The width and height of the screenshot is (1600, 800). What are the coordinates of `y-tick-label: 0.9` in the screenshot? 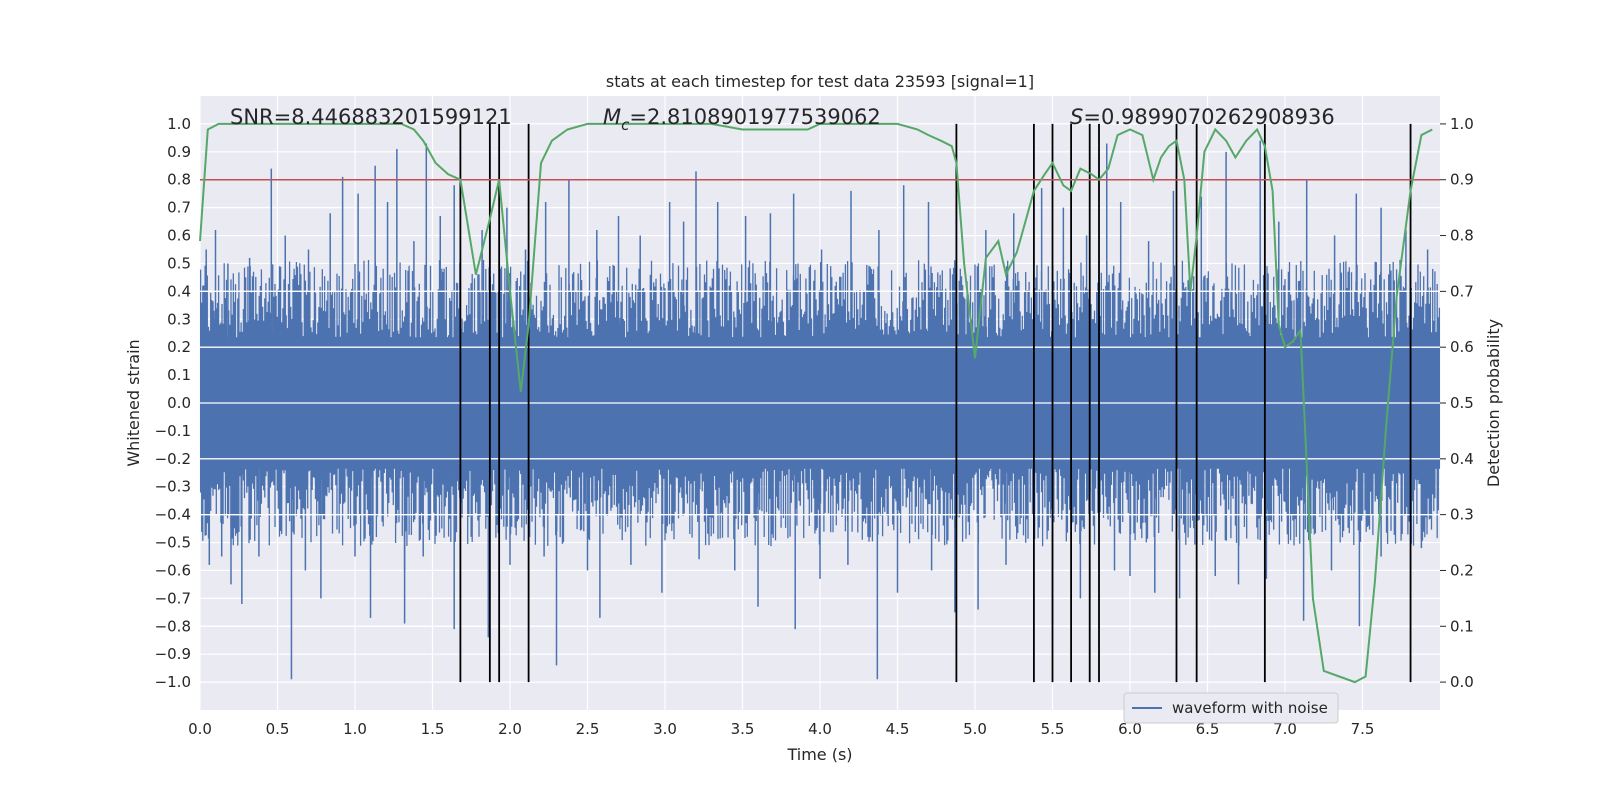 It's located at (179, 152).